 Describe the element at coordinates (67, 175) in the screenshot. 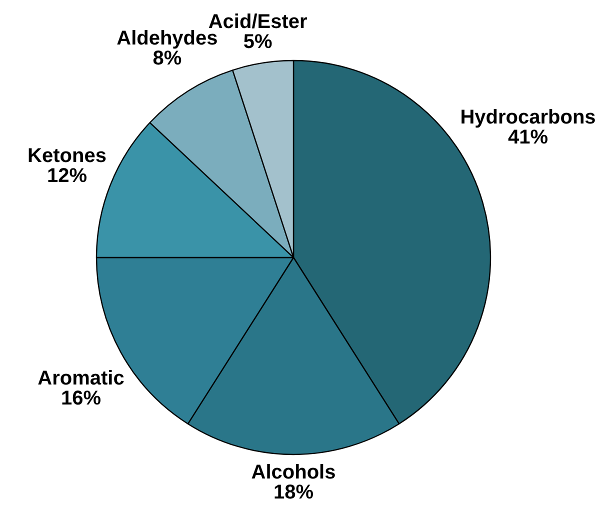

I see `data-label: 12%` at that location.